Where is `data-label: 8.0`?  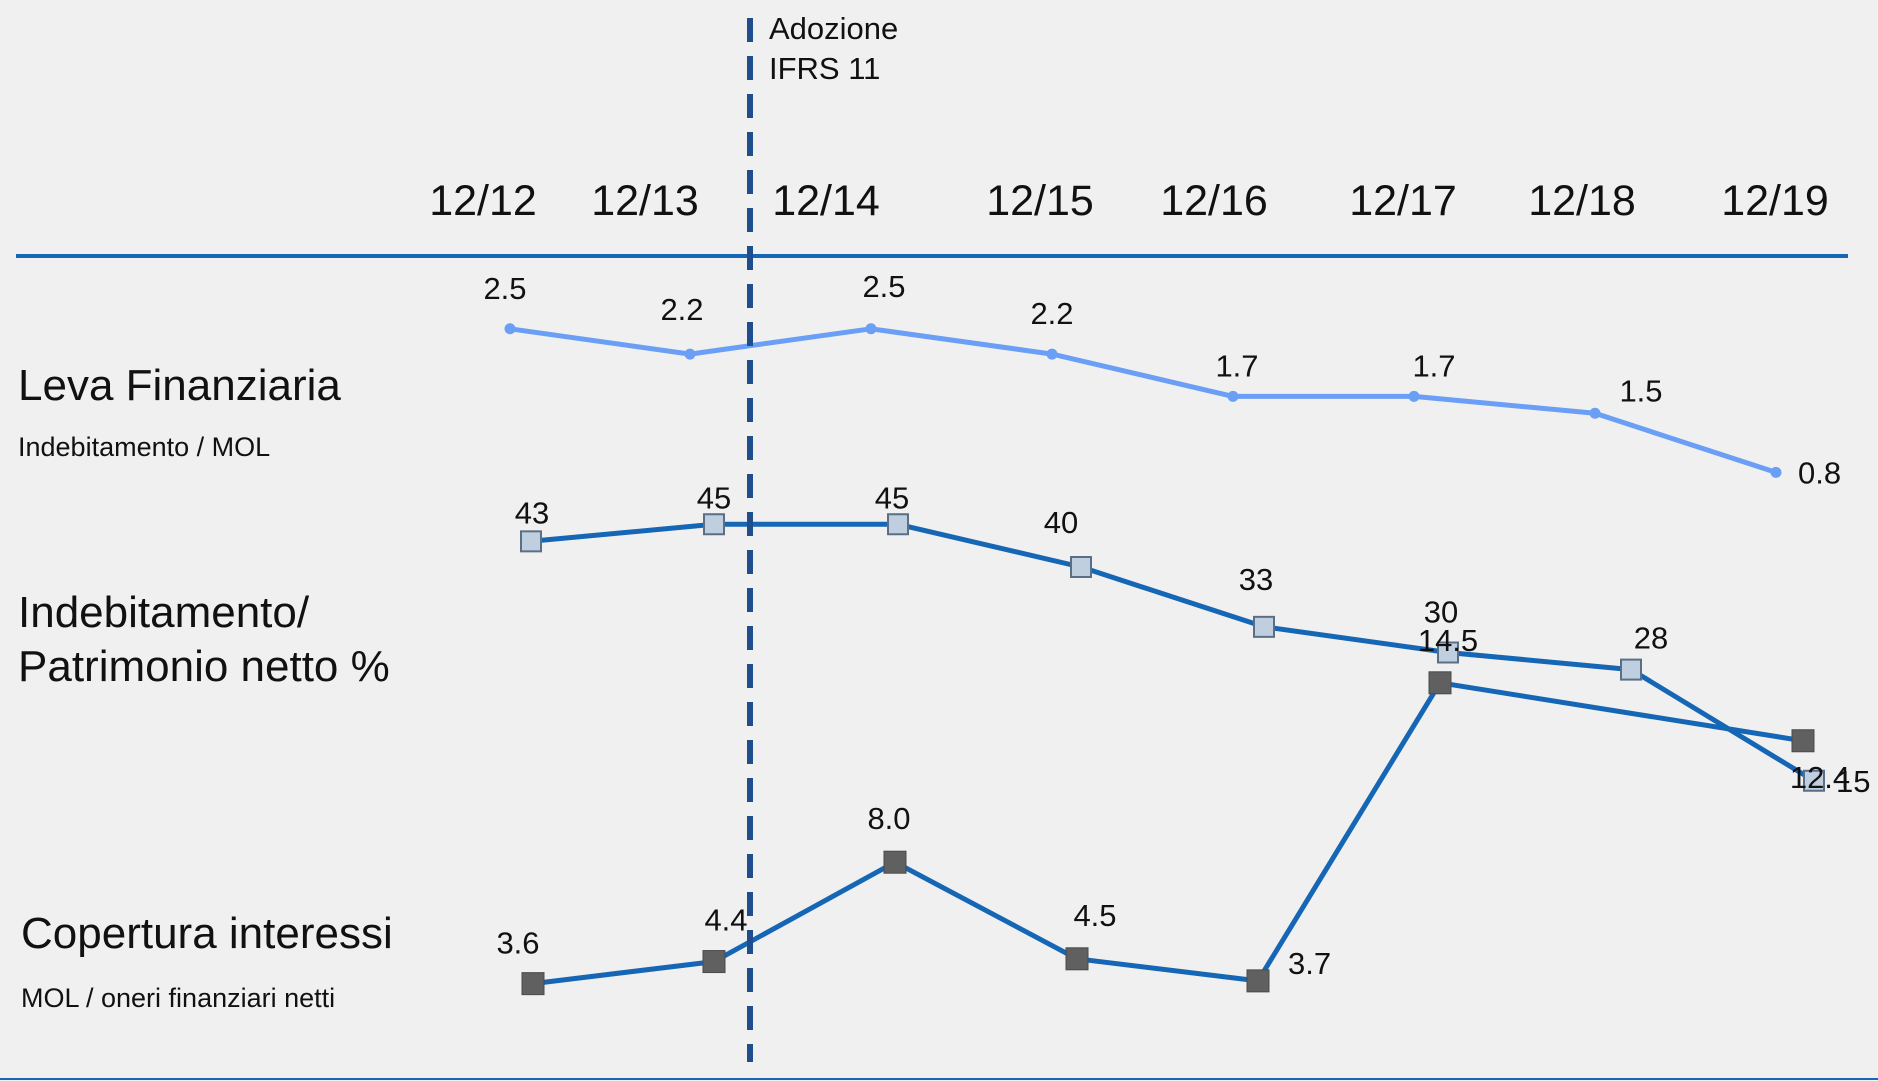 data-label: 8.0 is located at coordinates (888, 818).